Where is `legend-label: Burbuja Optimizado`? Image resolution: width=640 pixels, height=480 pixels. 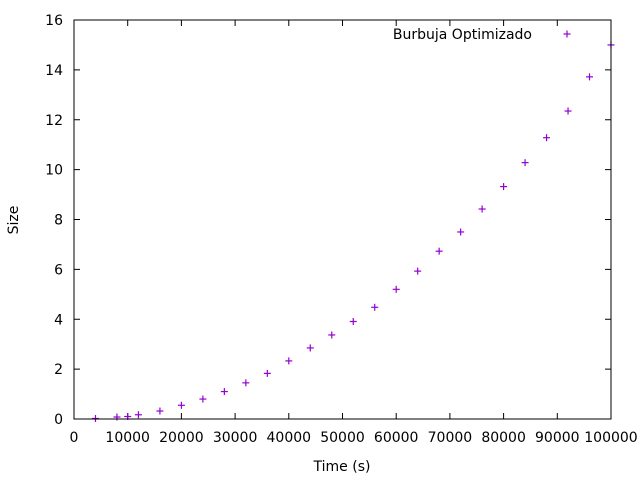 legend-label: Burbuja Optimizado is located at coordinates (462, 35).